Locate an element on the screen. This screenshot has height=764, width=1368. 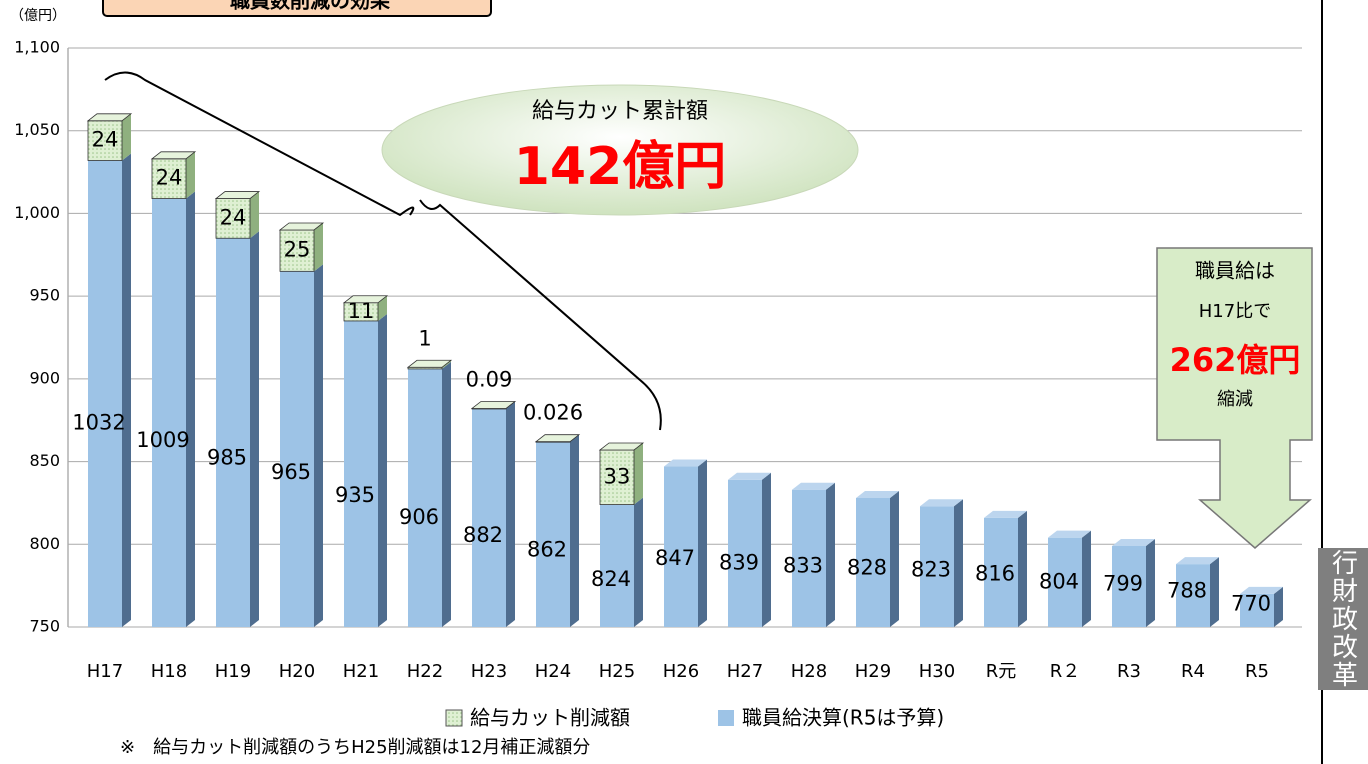
y-tick-label: 800 is located at coordinates (44, 543).